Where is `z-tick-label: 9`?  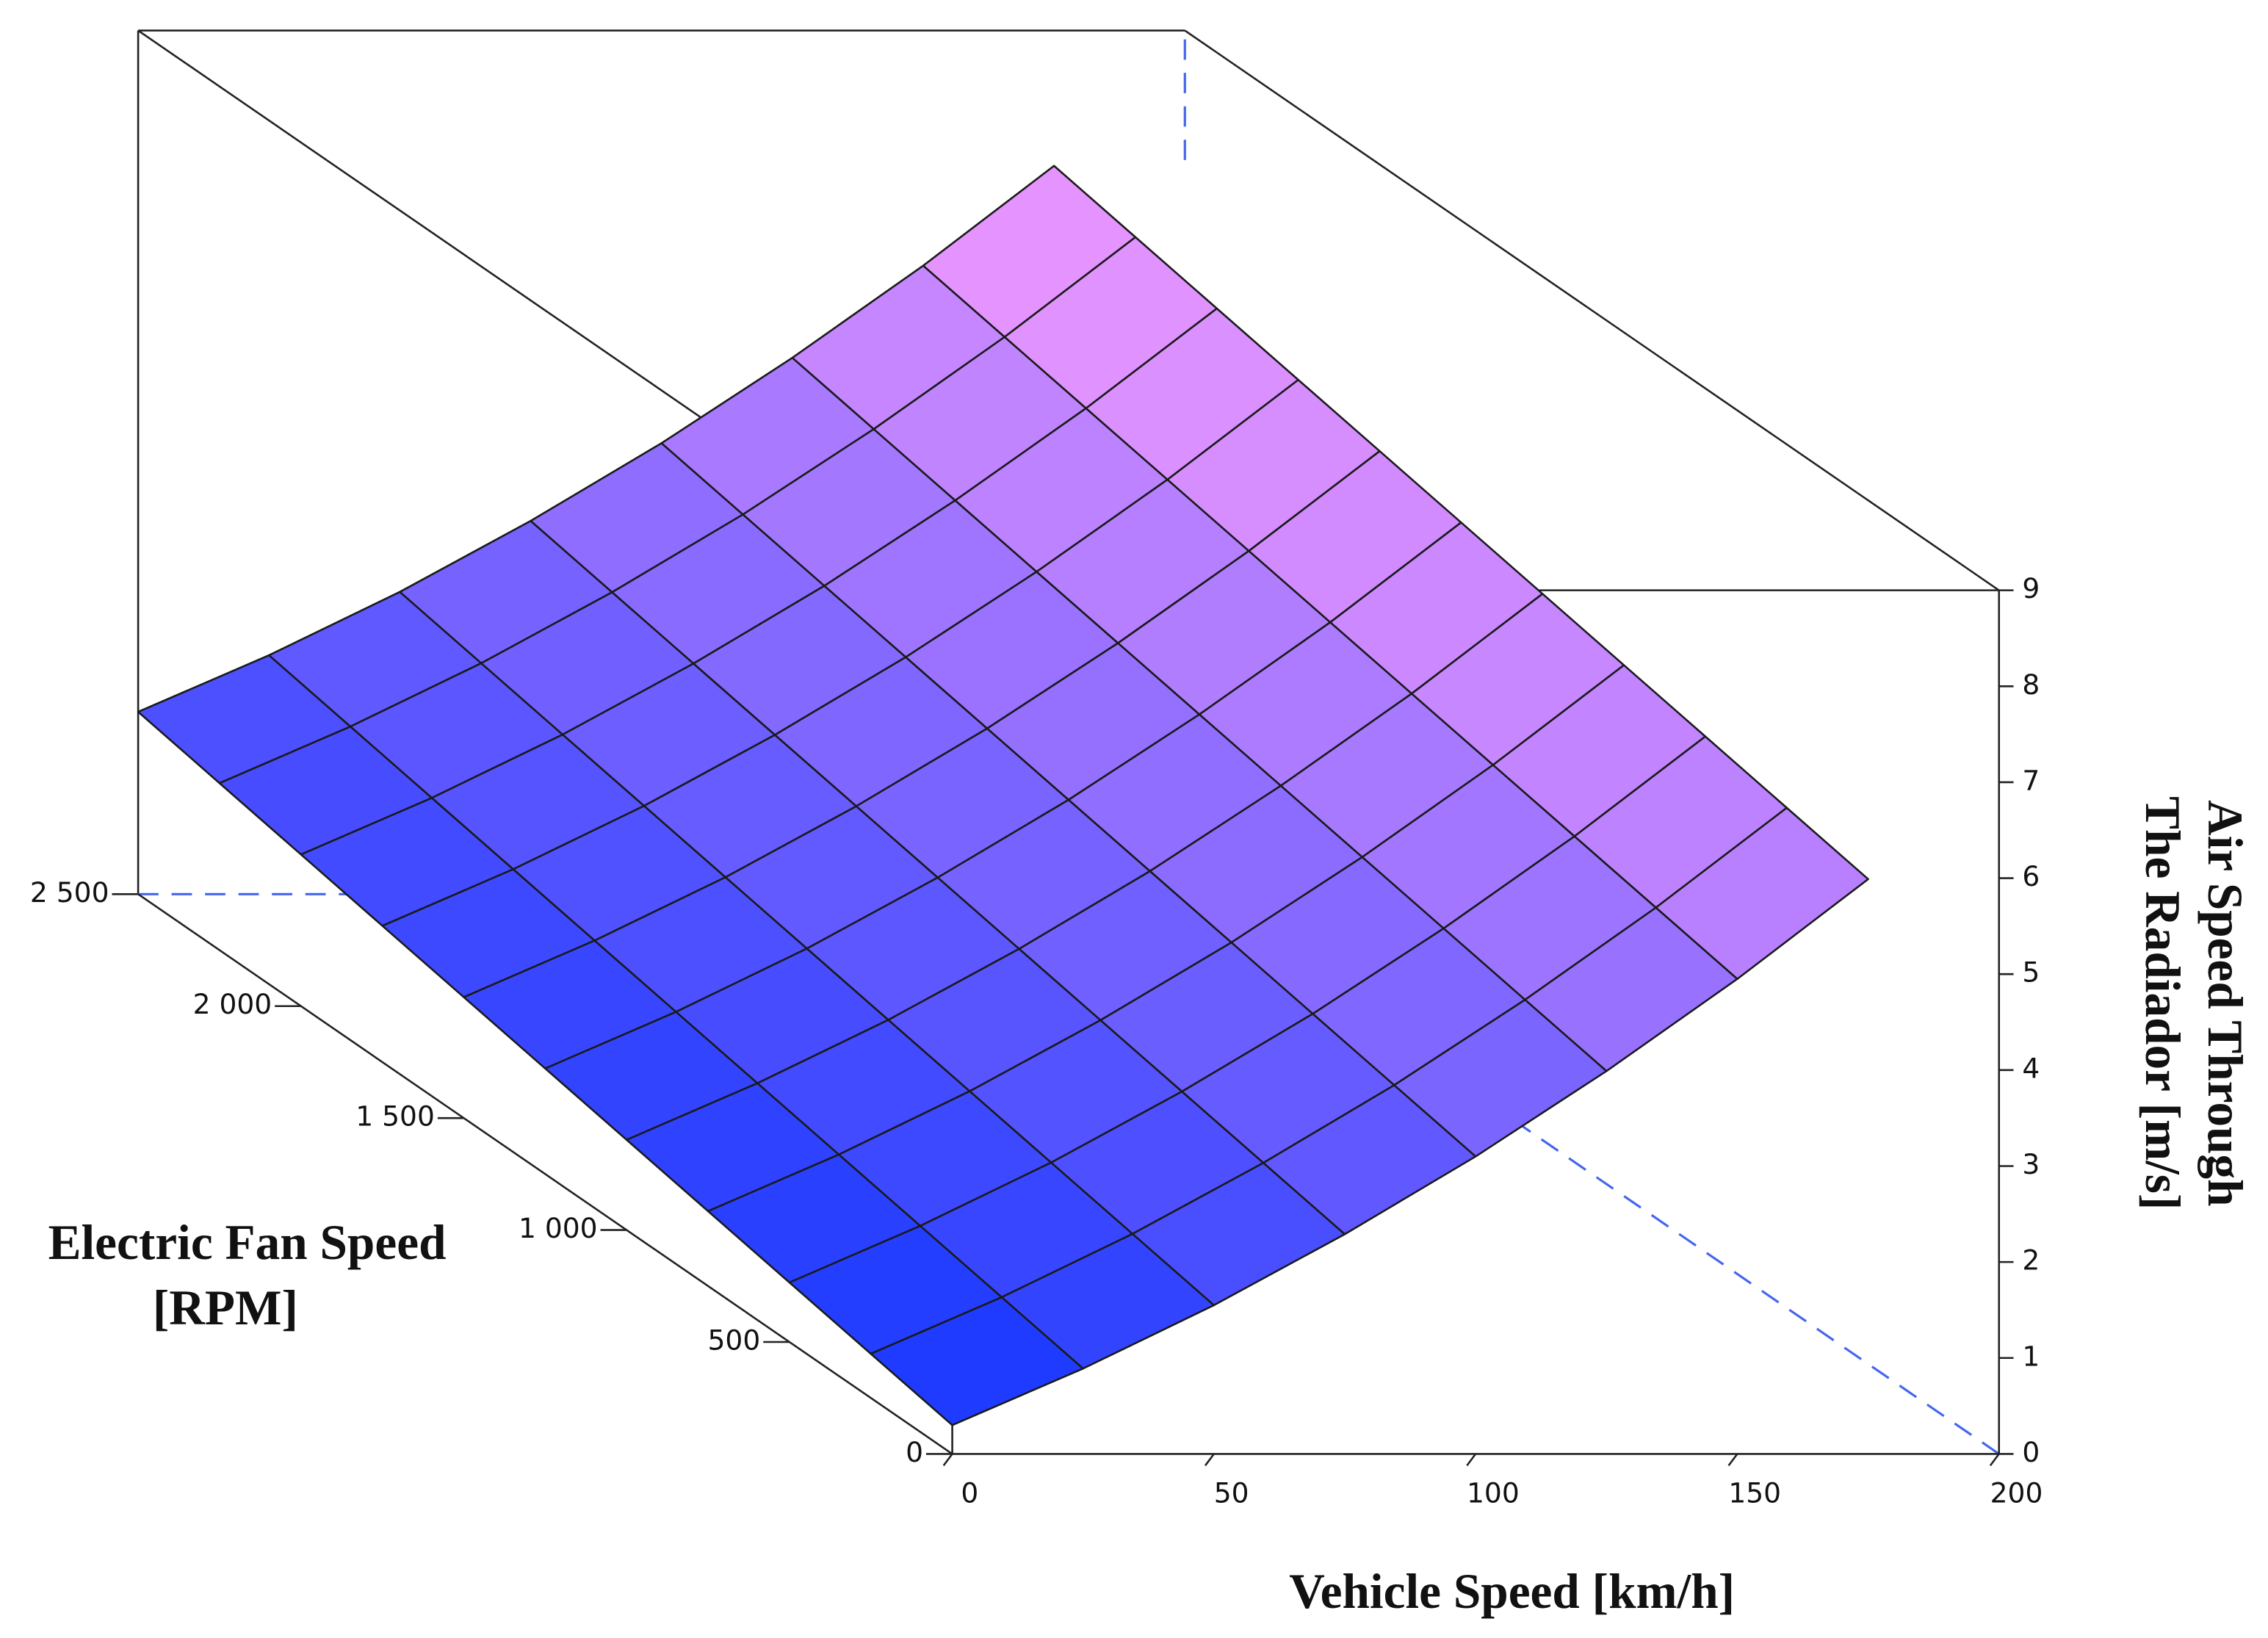 z-tick-label: 9 is located at coordinates (2031, 588).